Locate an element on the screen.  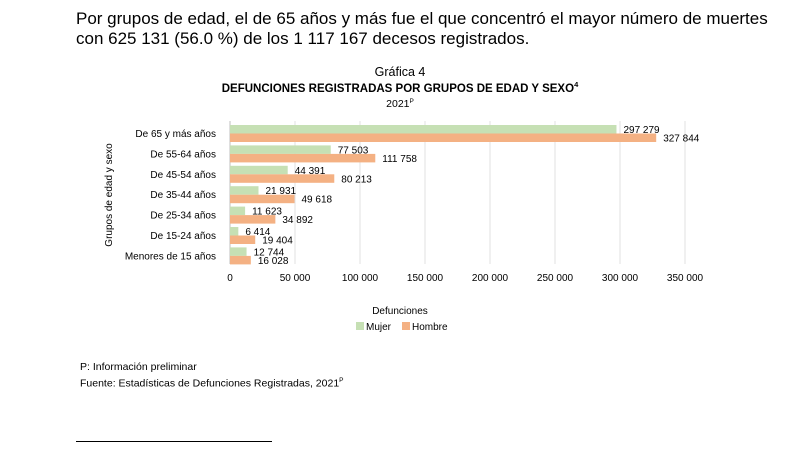
x-tick-label: 0 is located at coordinates (230, 278).